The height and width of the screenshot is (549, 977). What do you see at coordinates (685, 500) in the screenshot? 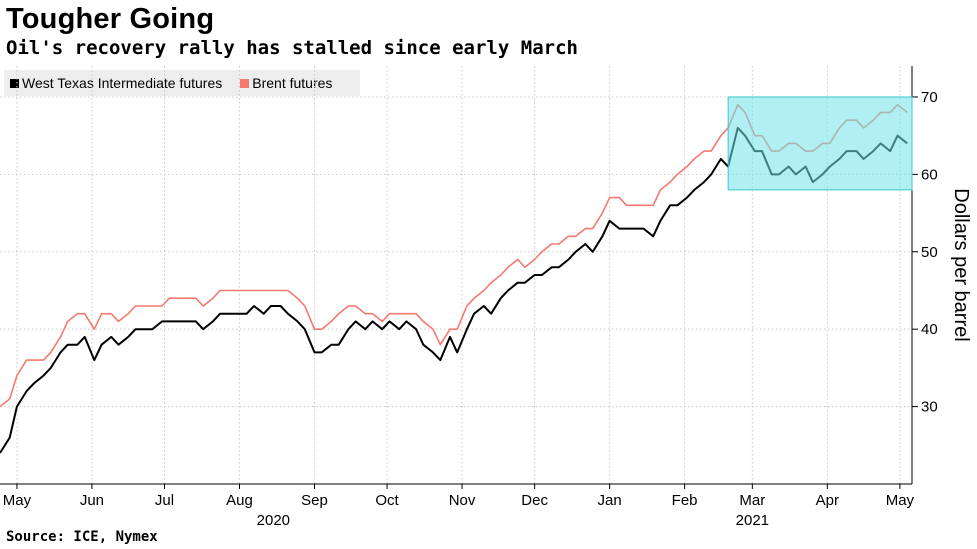
I see `x-tick-label: Feb` at bounding box center [685, 500].